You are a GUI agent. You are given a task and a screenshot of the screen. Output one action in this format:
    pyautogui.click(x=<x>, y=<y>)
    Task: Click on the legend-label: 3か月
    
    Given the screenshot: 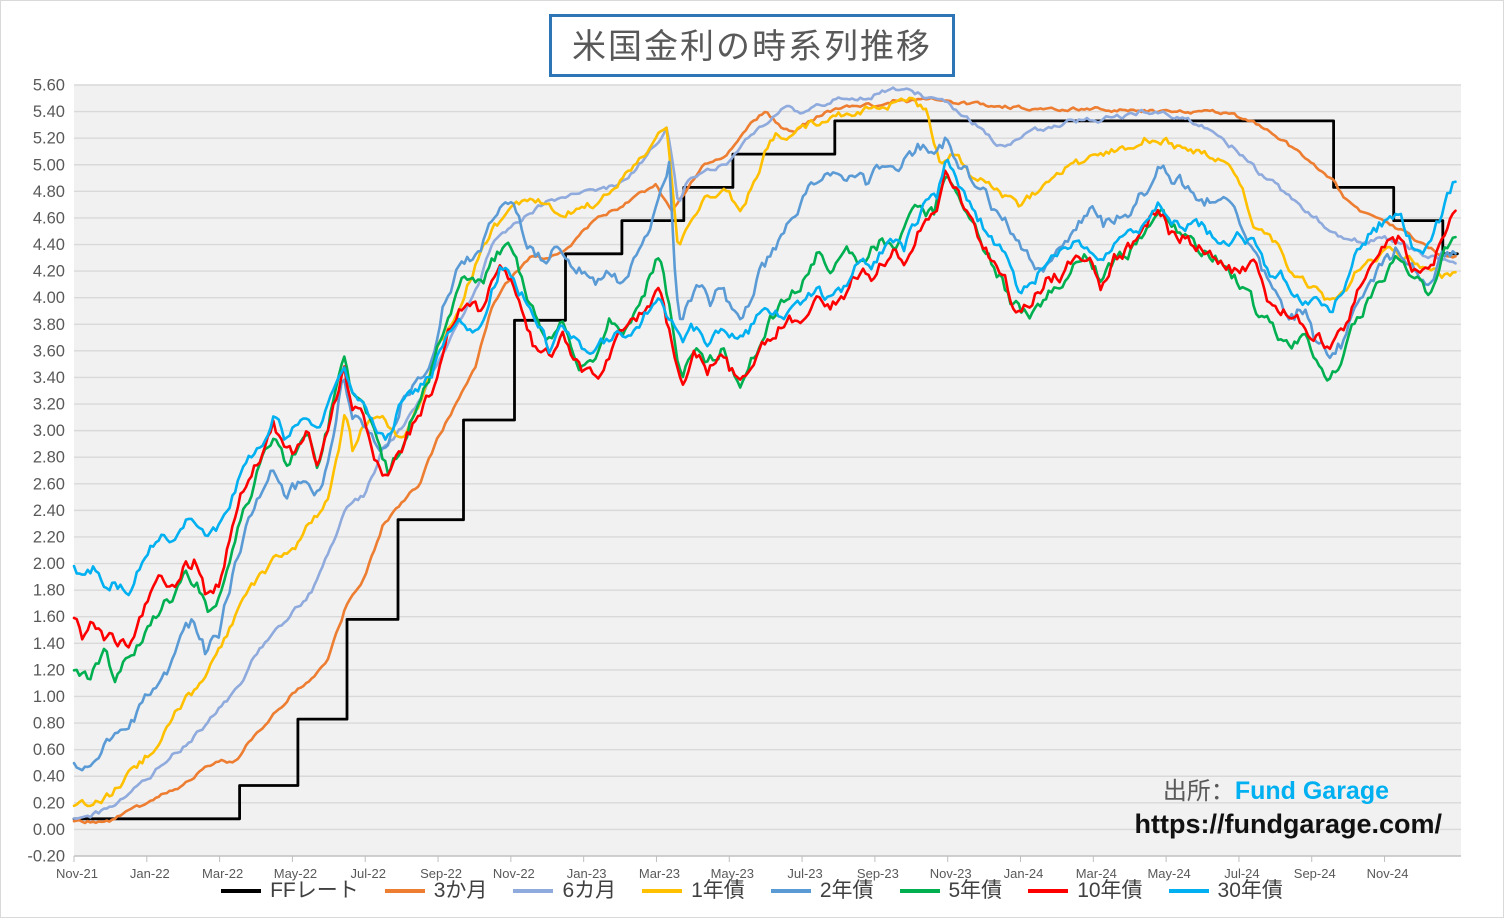 What is the action you would take?
    pyautogui.click(x=460, y=890)
    